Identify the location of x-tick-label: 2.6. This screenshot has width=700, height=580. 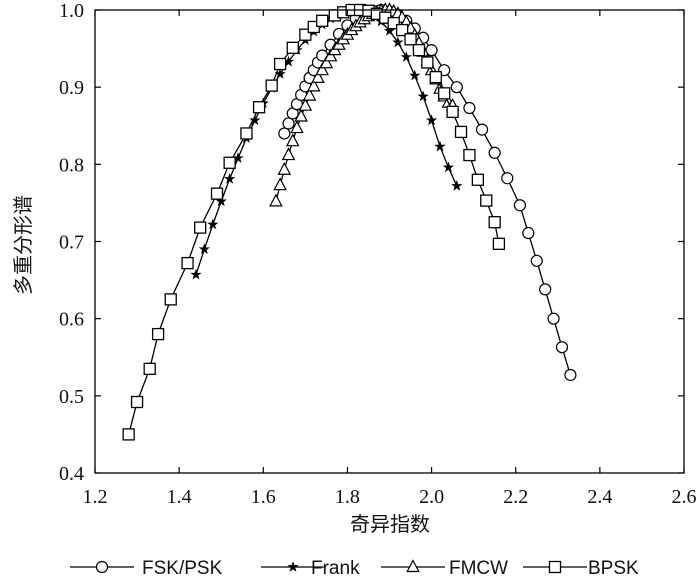
(684, 497).